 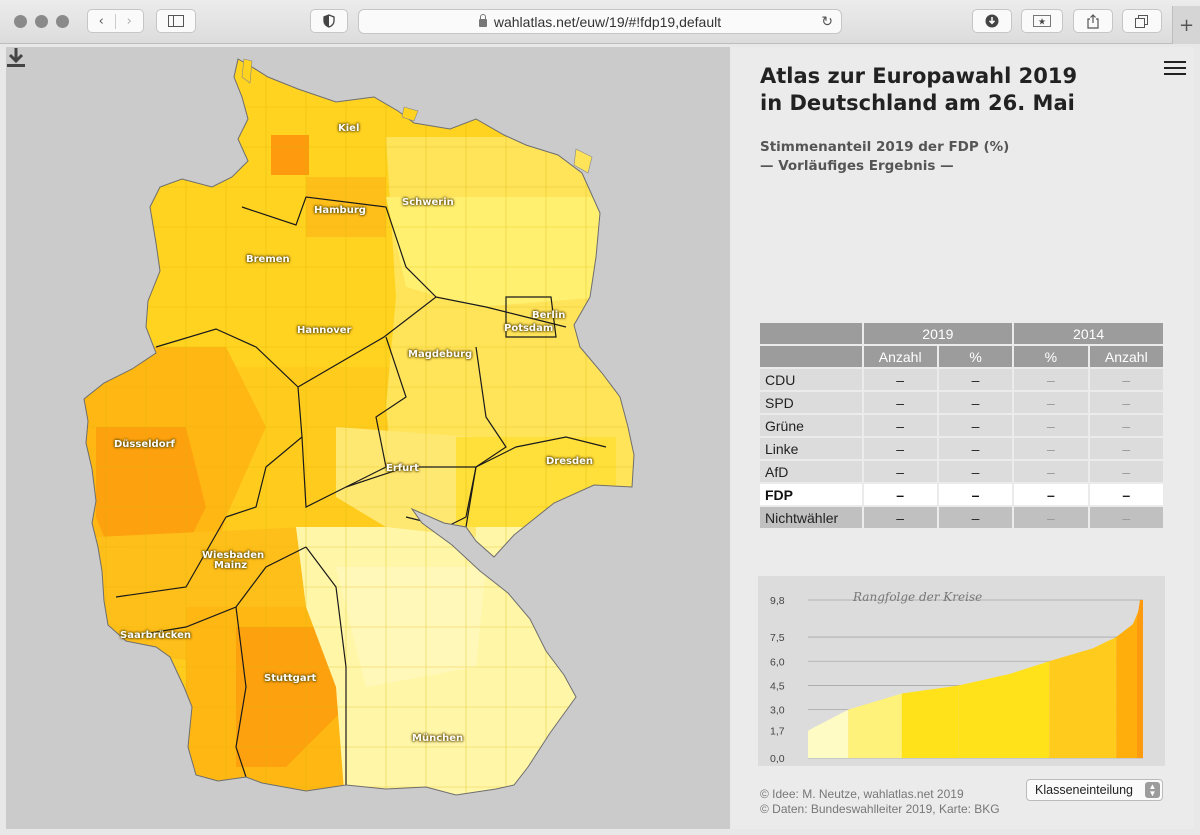 What do you see at coordinates (268, 259) in the screenshot?
I see `city-label: Bremen` at bounding box center [268, 259].